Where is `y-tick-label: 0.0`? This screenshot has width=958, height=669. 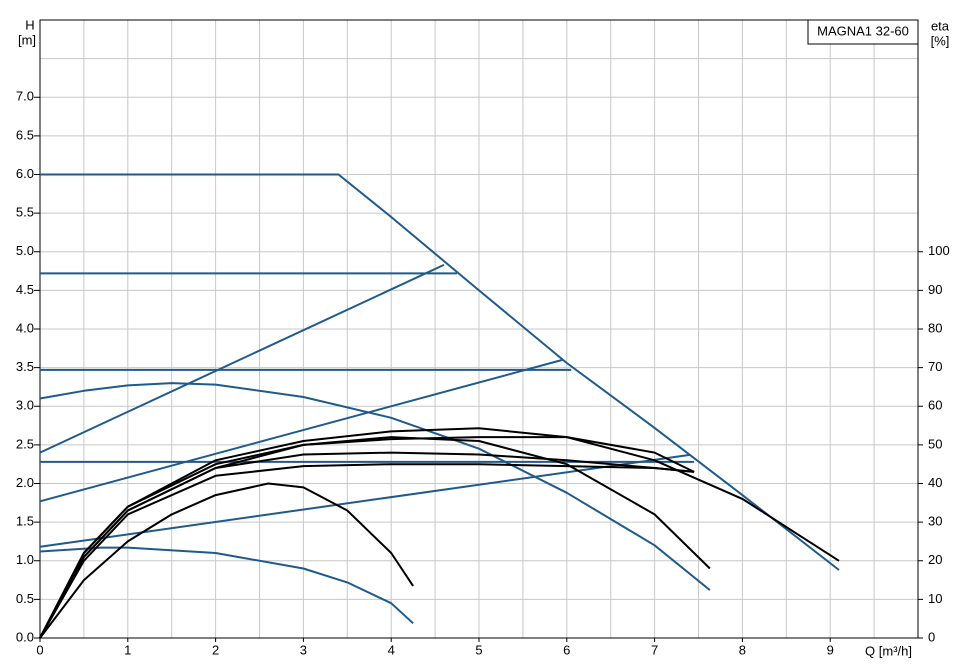 y-tick-label: 0.0 is located at coordinates (25, 636).